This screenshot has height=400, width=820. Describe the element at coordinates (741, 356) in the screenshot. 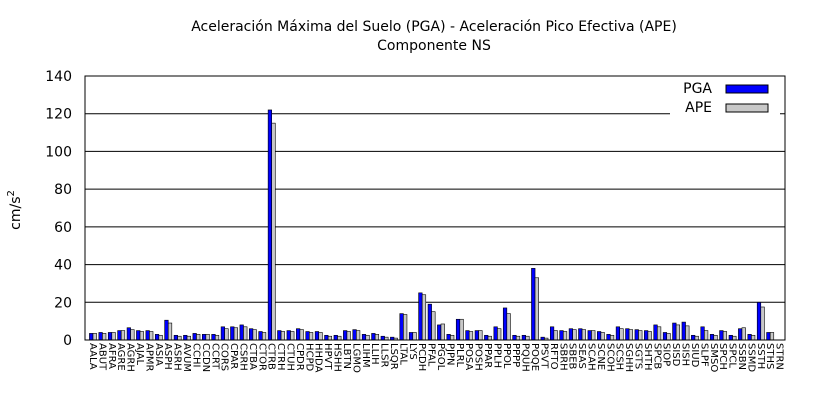

I see `x-tick-label: SSBN` at that location.